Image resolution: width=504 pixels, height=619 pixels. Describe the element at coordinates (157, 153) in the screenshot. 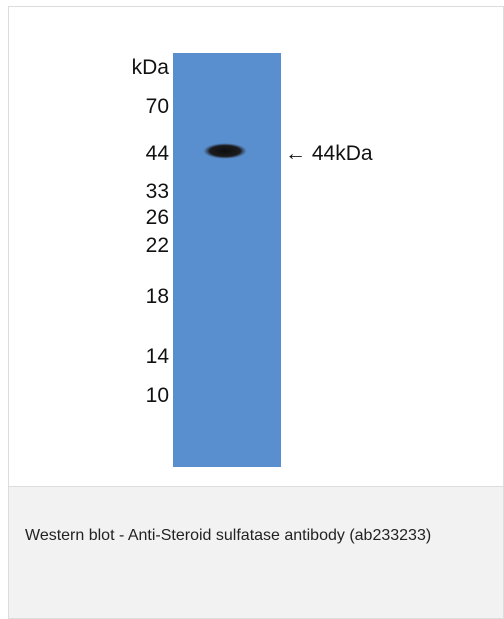

I see `marker-44: 44` at that location.